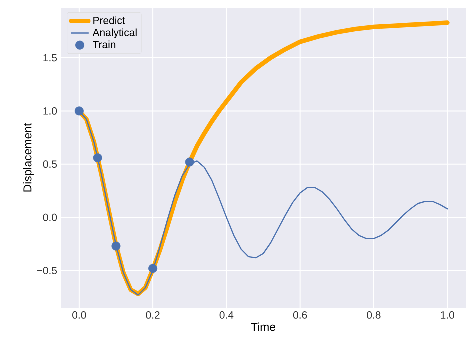  What do you see at coordinates (263, 327) in the screenshot?
I see `x-axis-title: Time` at bounding box center [263, 327].